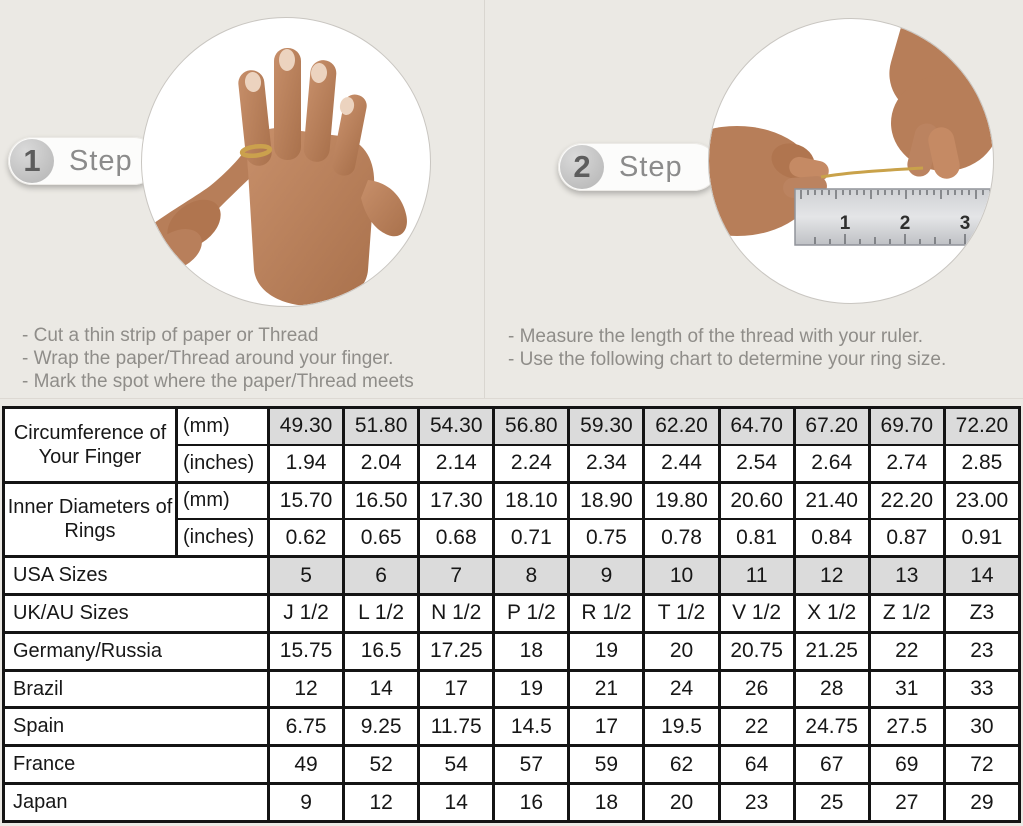 The height and width of the screenshot is (826, 1023). I want to click on gold-thread-icon, so click(872, 172).